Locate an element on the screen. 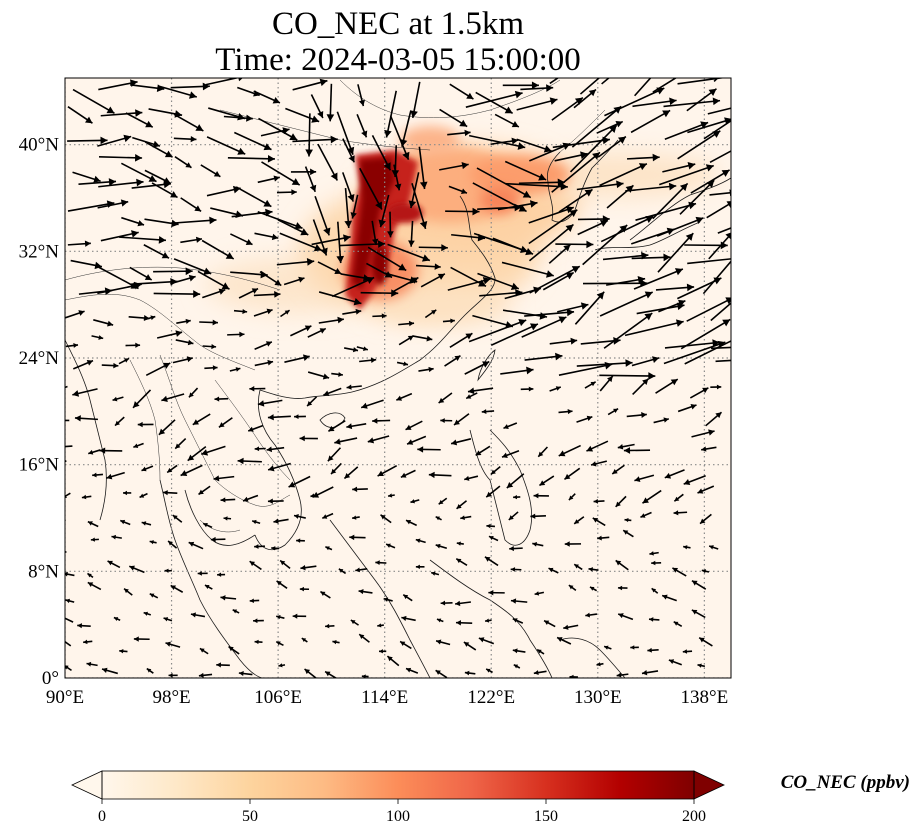  colorbar-tick-label: 150 is located at coordinates (546, 816).